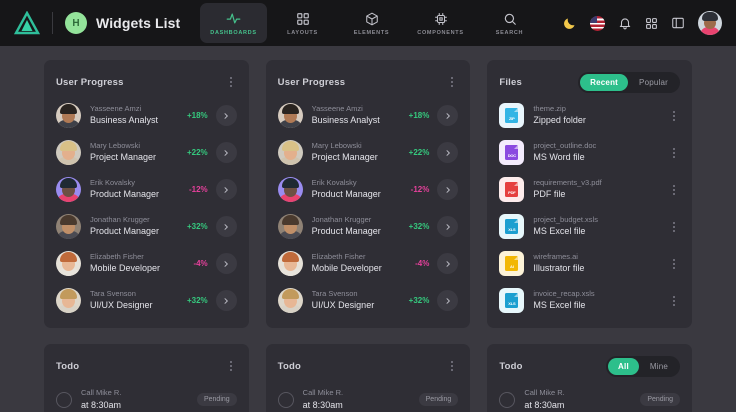 This screenshot has width=736, height=412. Describe the element at coordinates (659, 366) in the screenshot. I see `todo-filter-mine: Mine` at that location.